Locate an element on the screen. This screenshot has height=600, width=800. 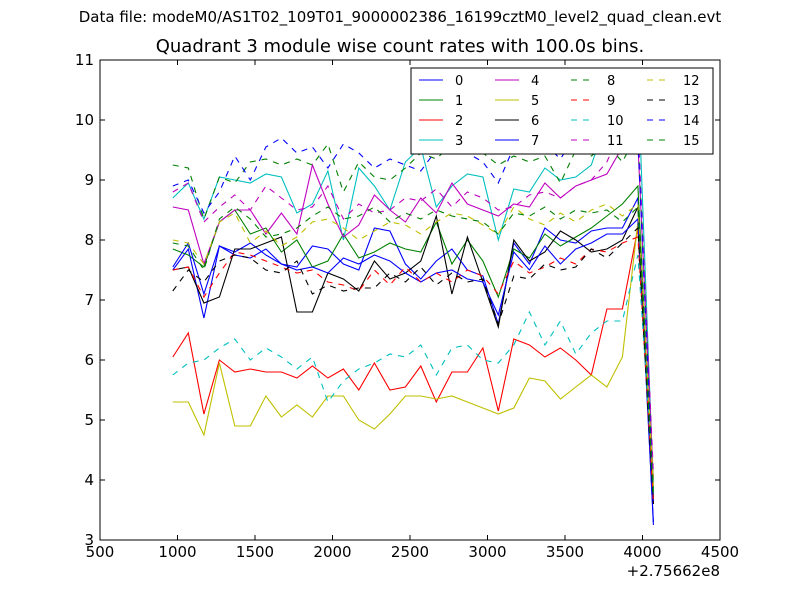
legend-label-8: 8 is located at coordinates (611, 81).